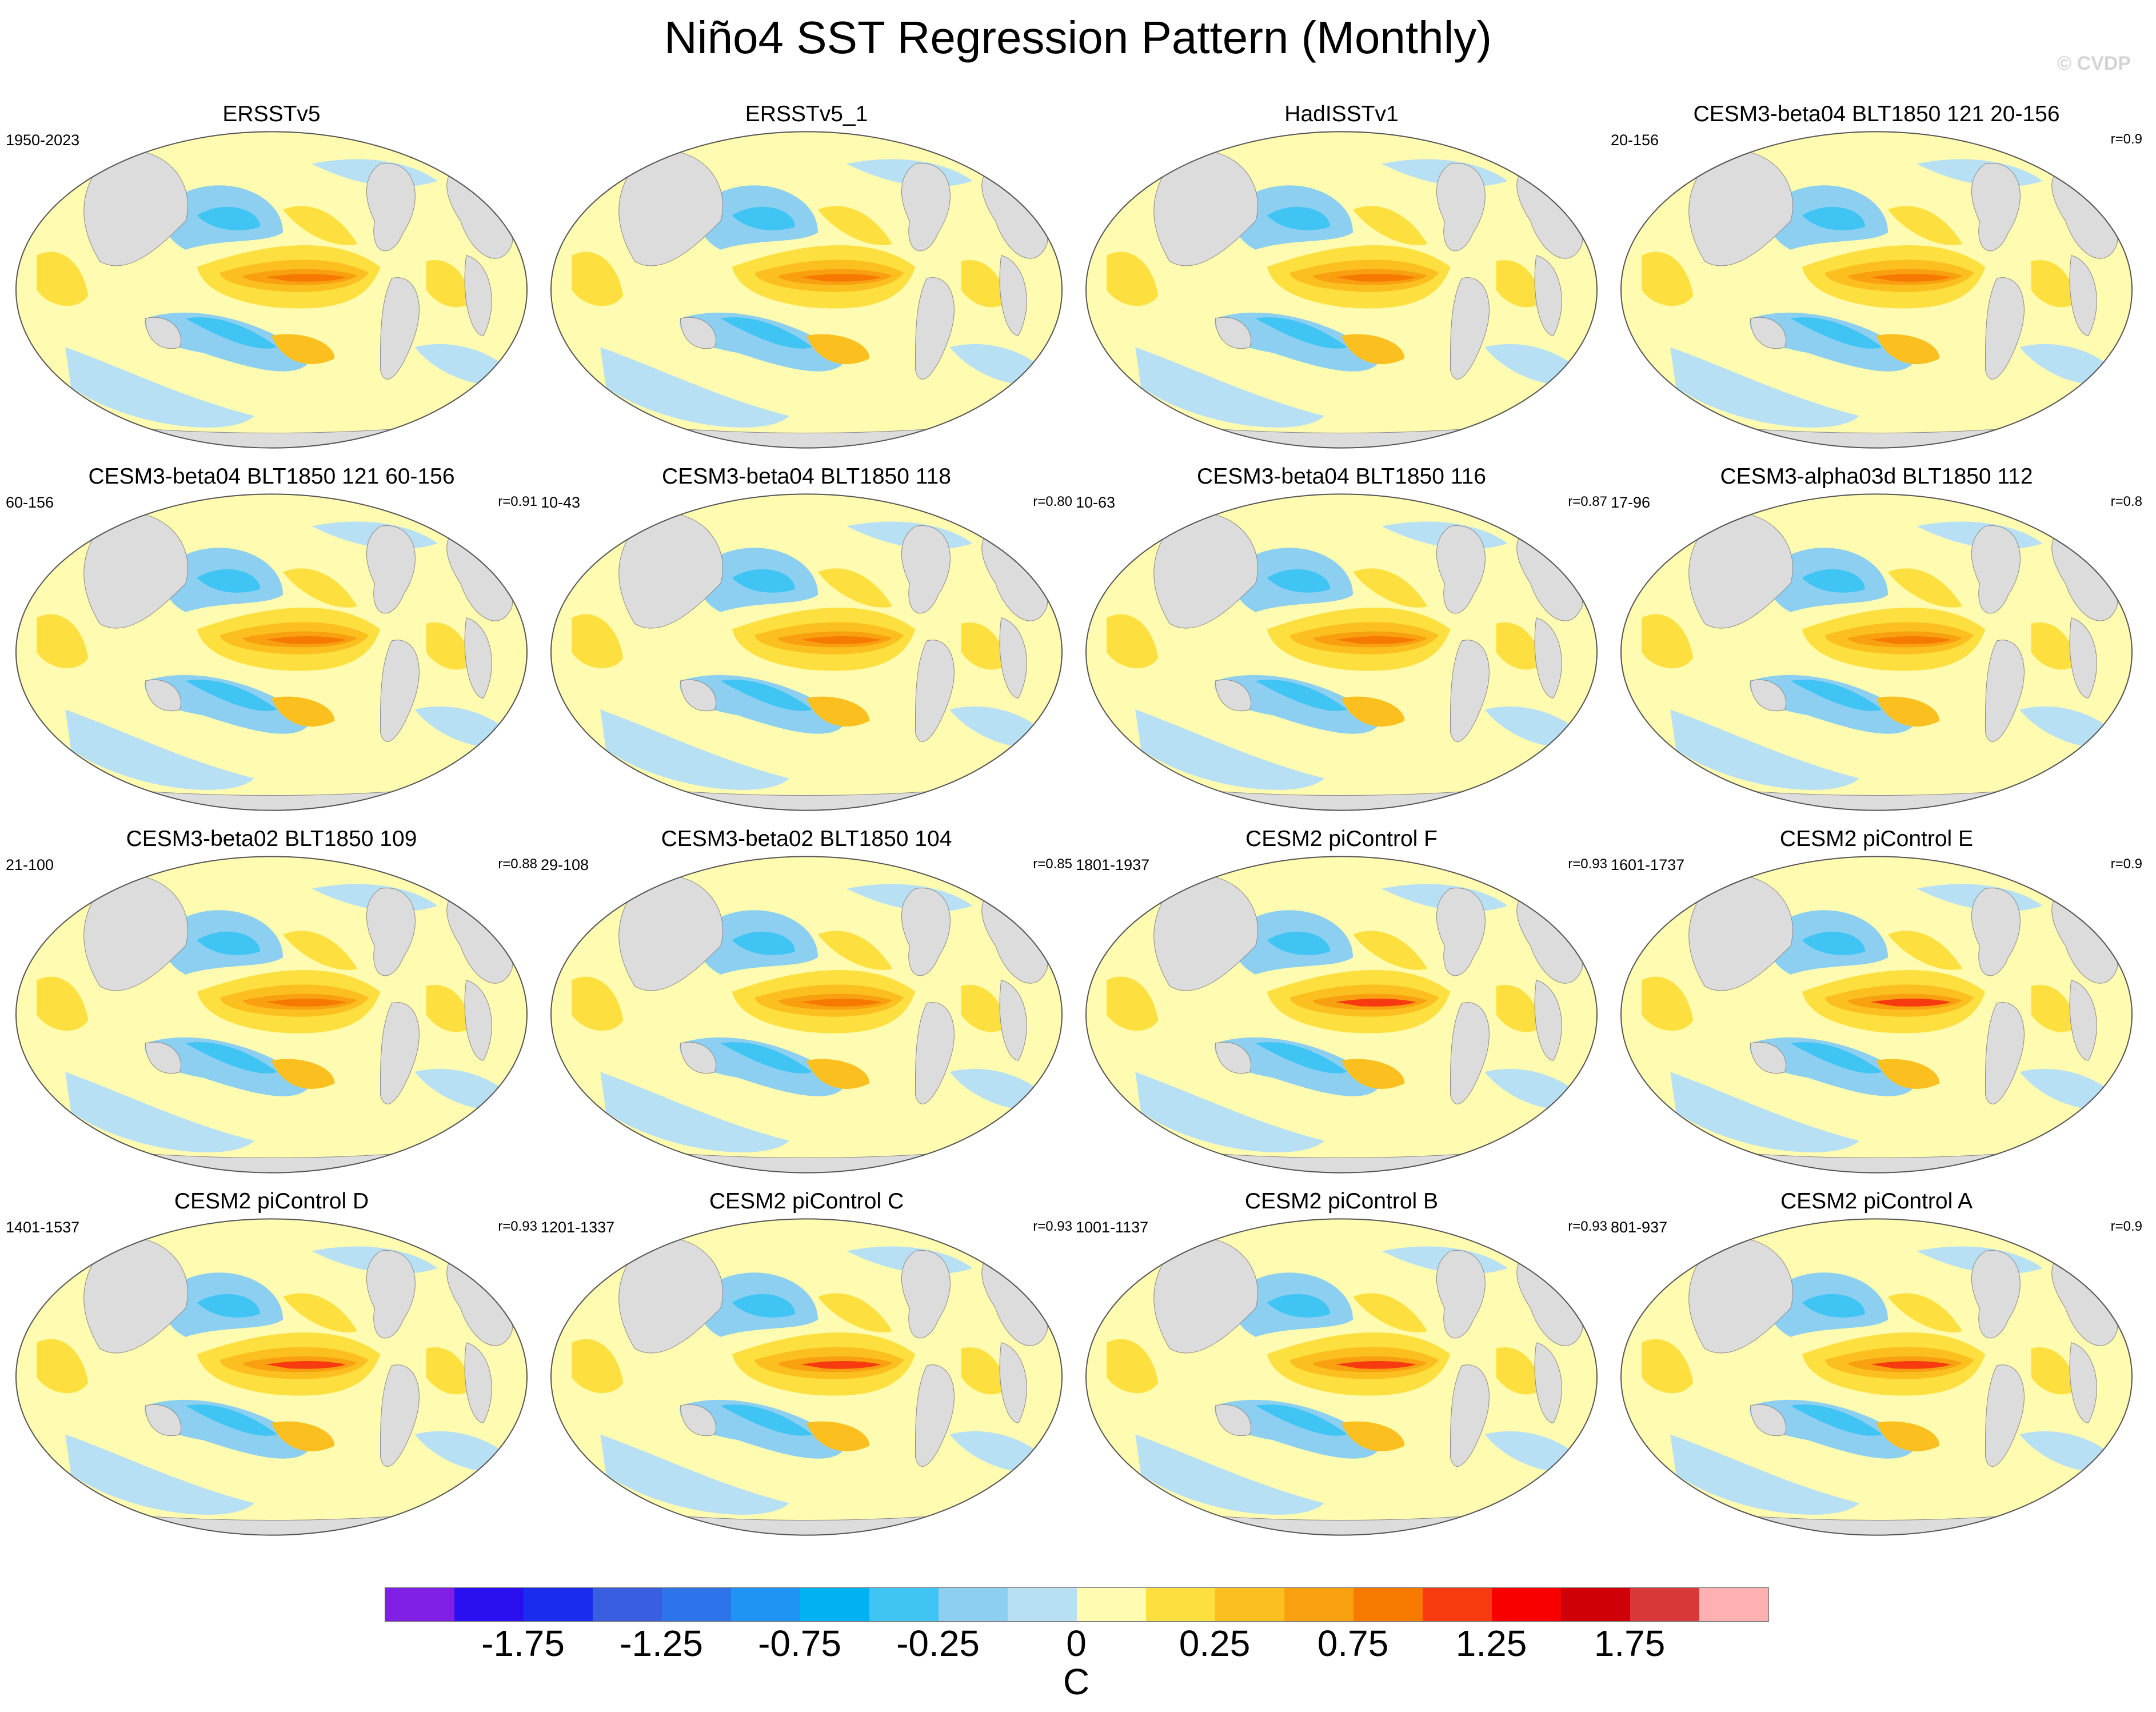  I want to click on panel-title: CESM3-beta04 BLT1850 121 20-156, so click(1876, 114).